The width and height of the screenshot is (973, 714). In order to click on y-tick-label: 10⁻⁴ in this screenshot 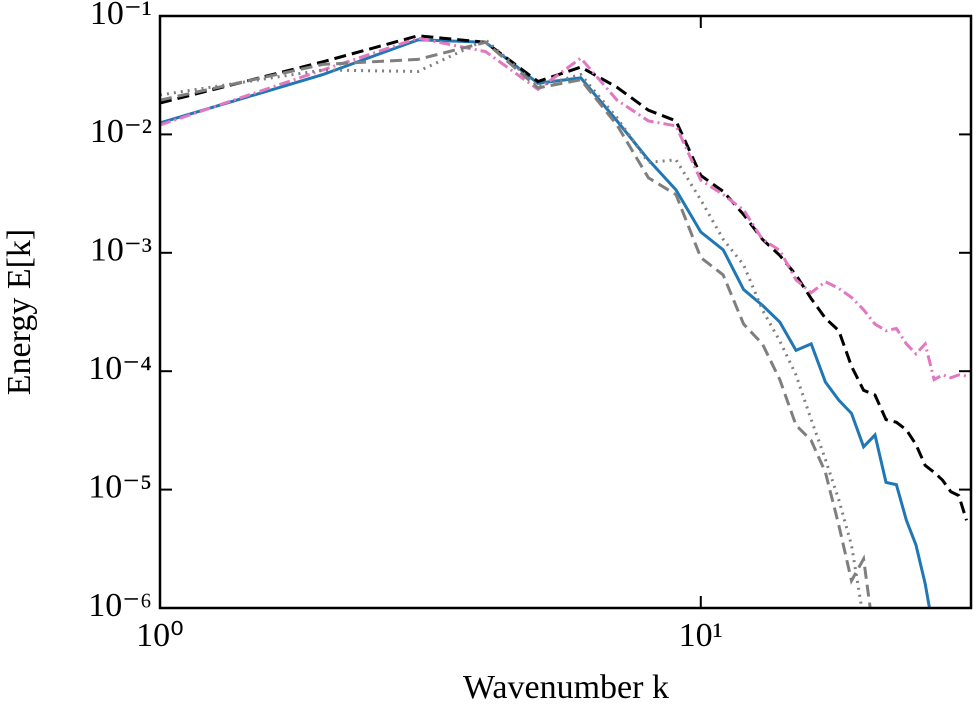, I will do `click(120, 368)`.